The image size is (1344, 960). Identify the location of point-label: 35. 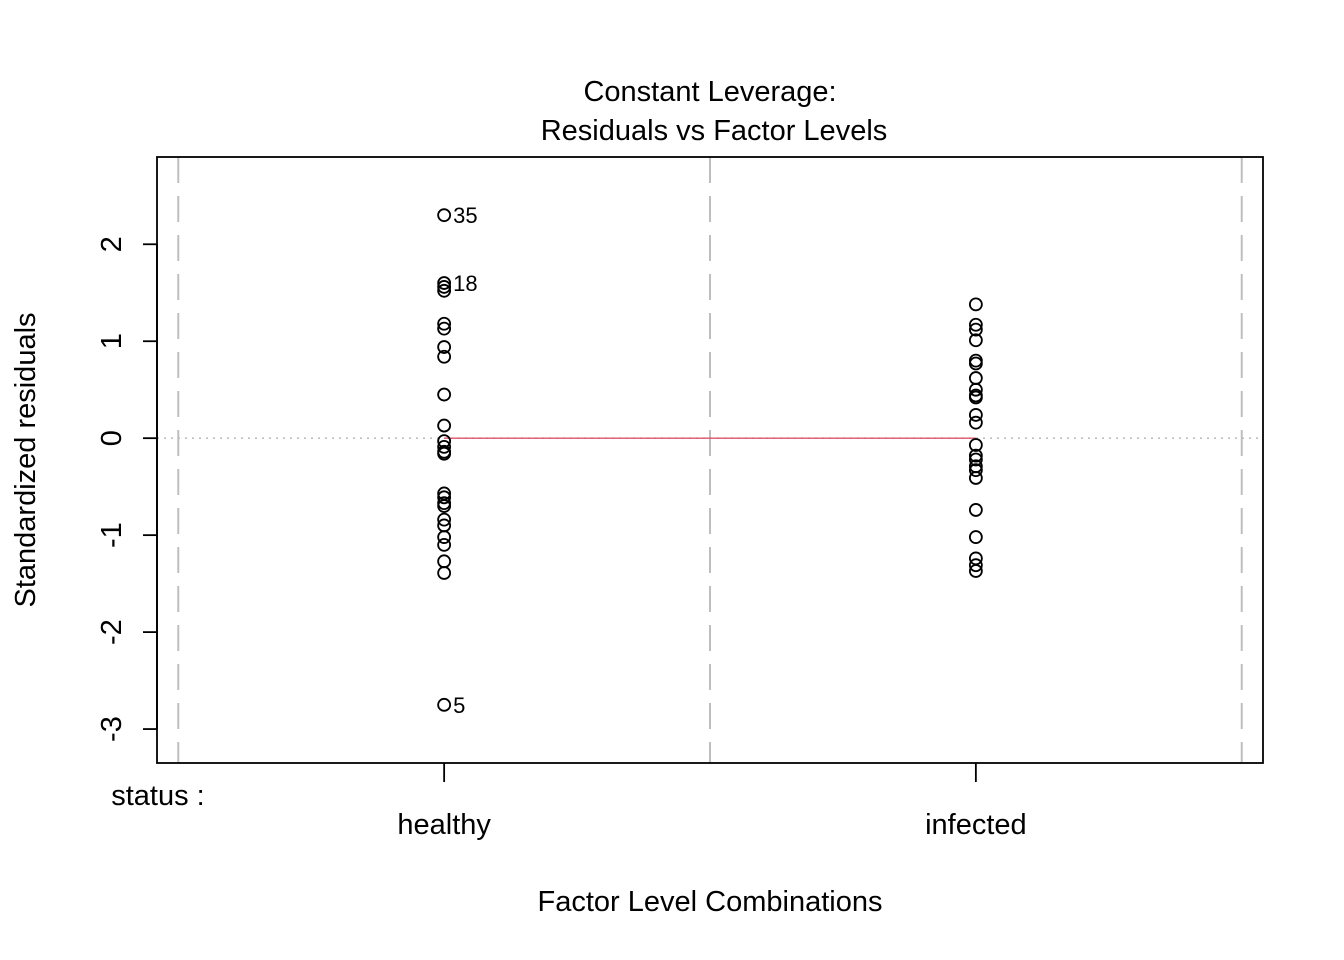
(465, 215).